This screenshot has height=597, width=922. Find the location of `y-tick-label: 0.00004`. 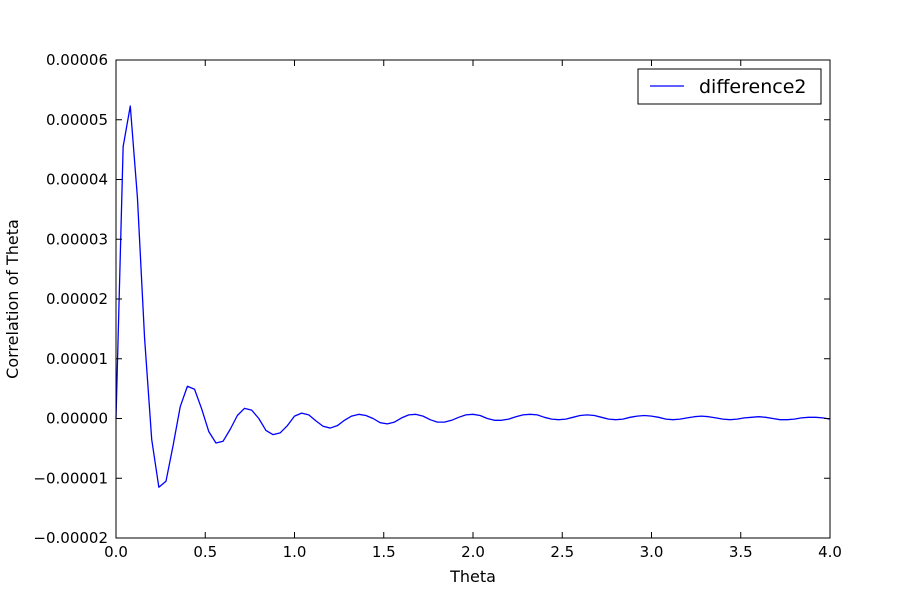

y-tick-label: 0.00004 is located at coordinates (77, 180).